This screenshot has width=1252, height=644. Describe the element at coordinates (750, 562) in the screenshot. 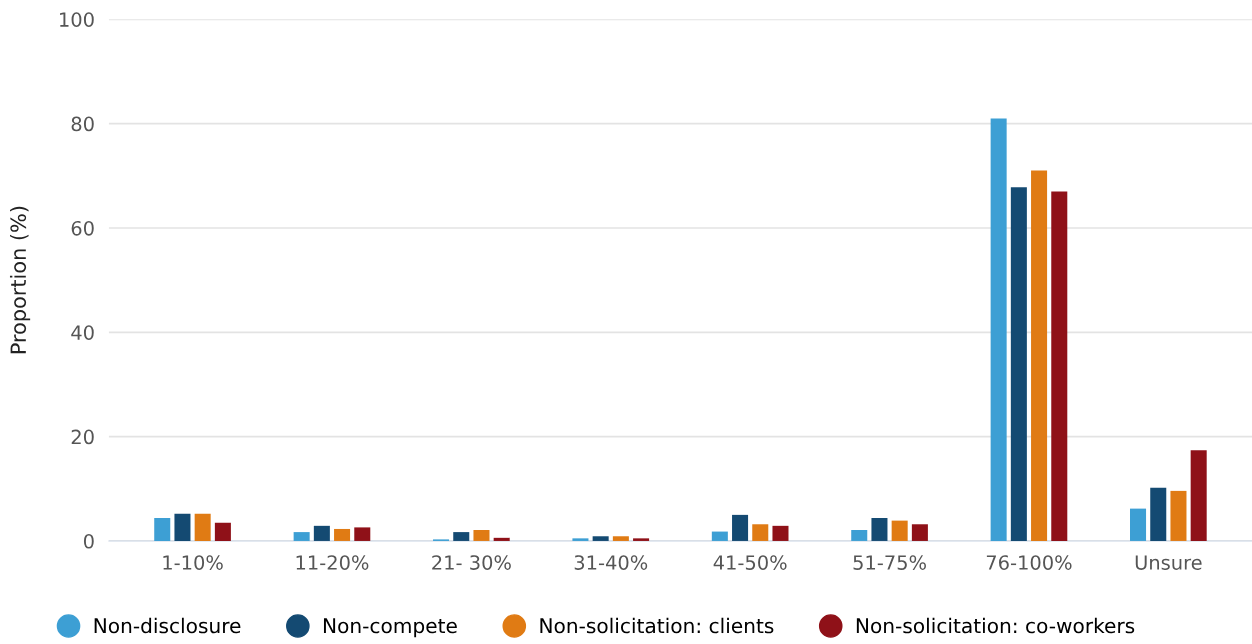

I see `x-tick-label: 41-50%` at that location.